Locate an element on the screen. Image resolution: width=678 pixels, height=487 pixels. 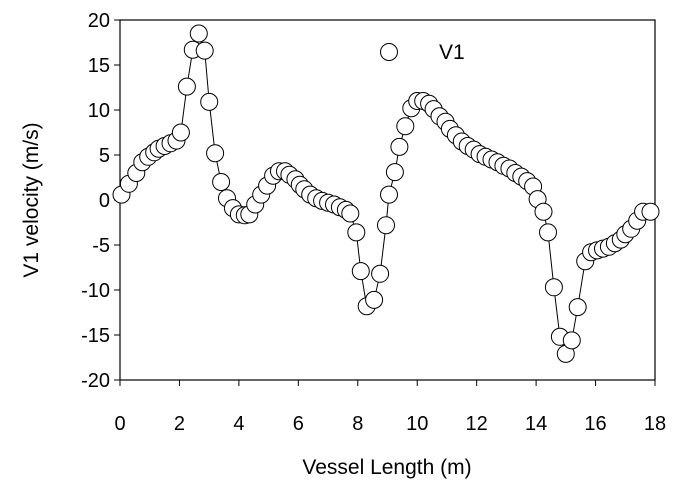
x-tick-label: 6 is located at coordinates (298, 424).